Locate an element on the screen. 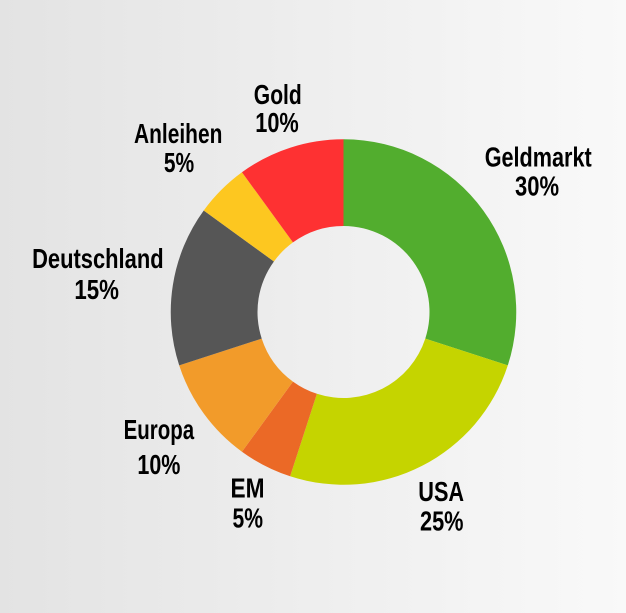 The width and height of the screenshot is (626, 613). svg-text: Anleihen is located at coordinates (178, 133).